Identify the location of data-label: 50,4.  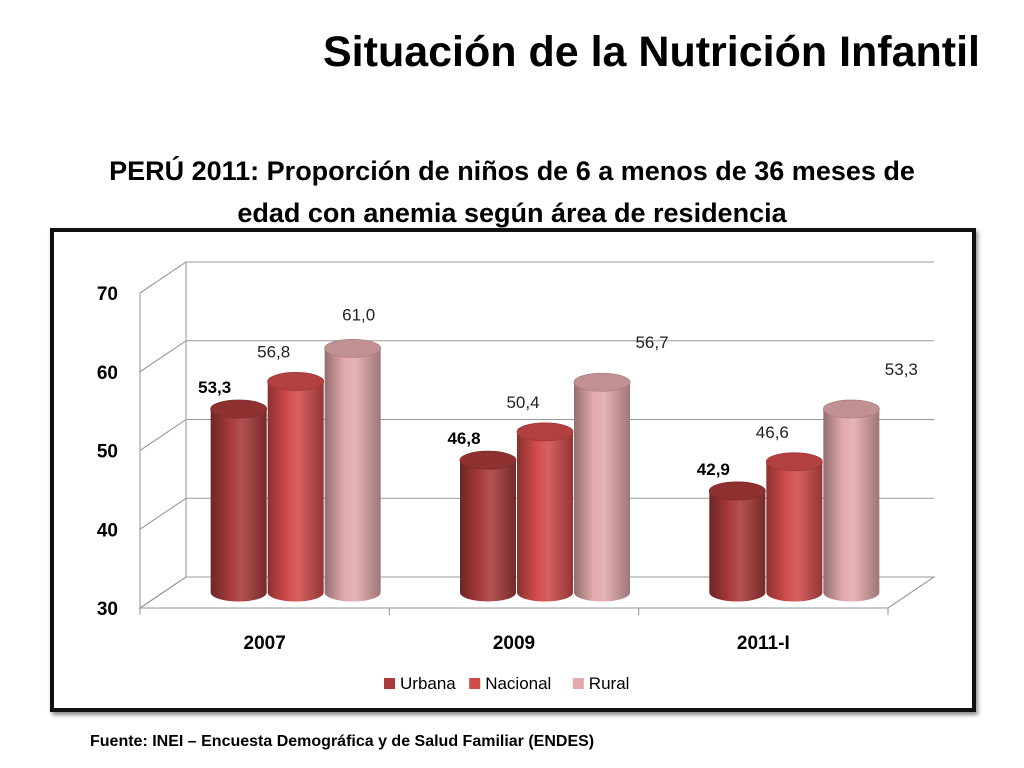
(522, 402).